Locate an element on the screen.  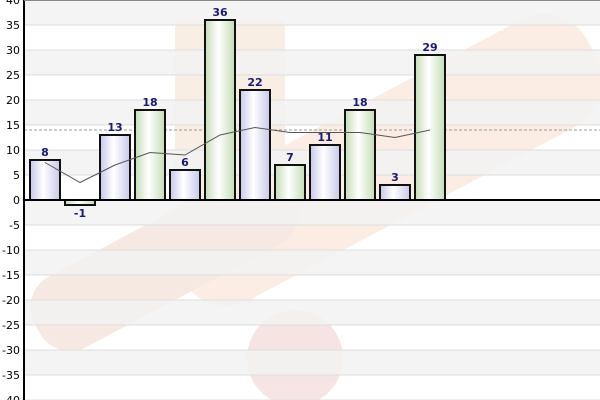
y-tick-label: 15 is located at coordinates (13, 125).